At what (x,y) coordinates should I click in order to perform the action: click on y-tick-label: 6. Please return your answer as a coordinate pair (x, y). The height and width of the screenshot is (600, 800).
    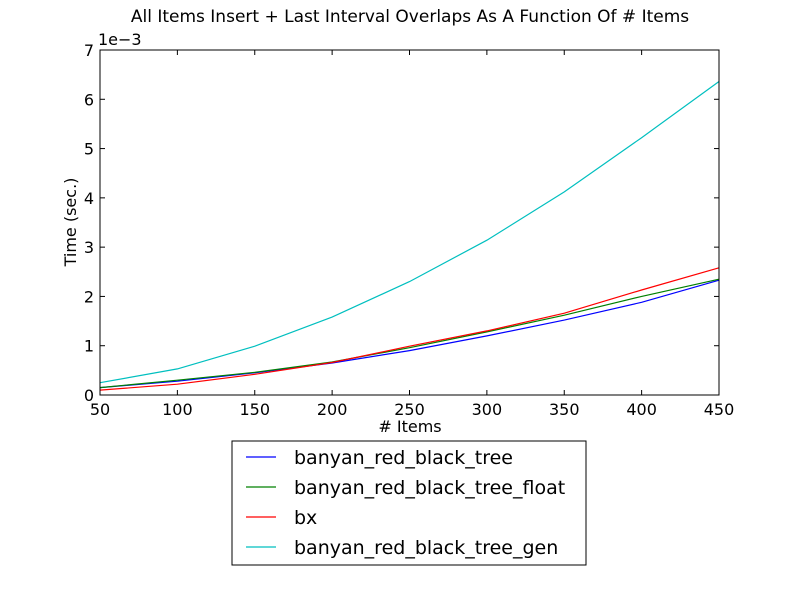
    Looking at the image, I should click on (89, 99).